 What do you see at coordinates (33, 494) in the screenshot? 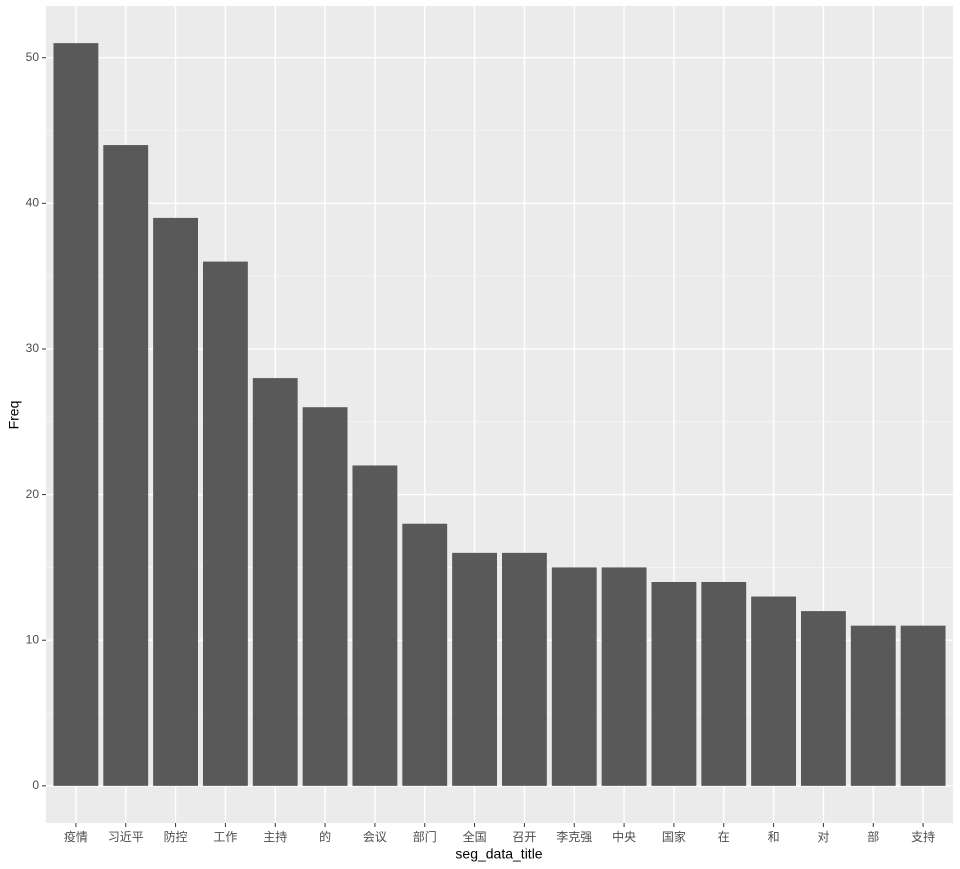
I see `y-tick-label: 20` at bounding box center [33, 494].